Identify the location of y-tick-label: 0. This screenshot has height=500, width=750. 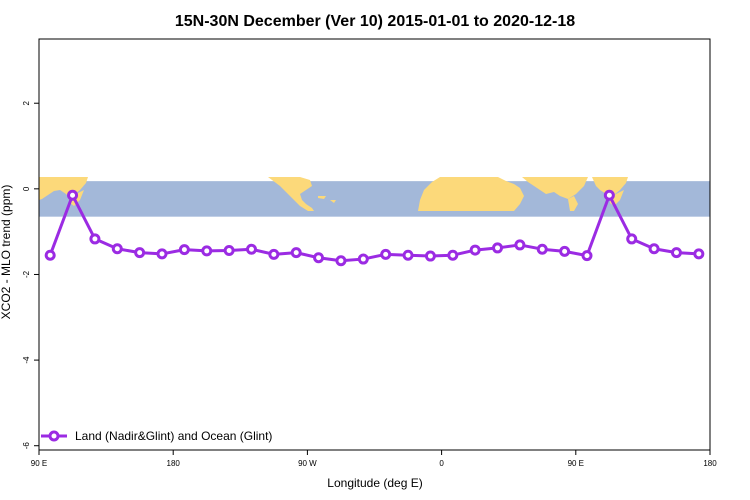
(26, 188).